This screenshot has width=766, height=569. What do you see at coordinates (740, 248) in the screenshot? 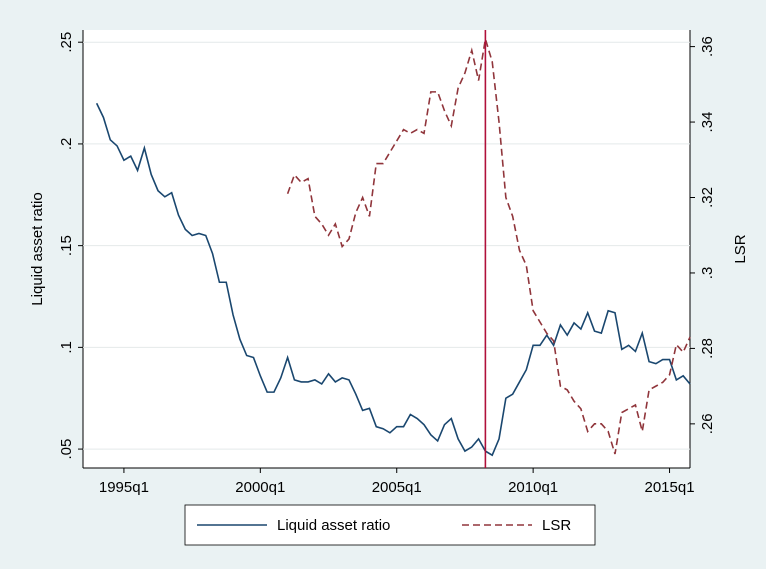
I see `y2-axis-title: LSR` at bounding box center [740, 248].